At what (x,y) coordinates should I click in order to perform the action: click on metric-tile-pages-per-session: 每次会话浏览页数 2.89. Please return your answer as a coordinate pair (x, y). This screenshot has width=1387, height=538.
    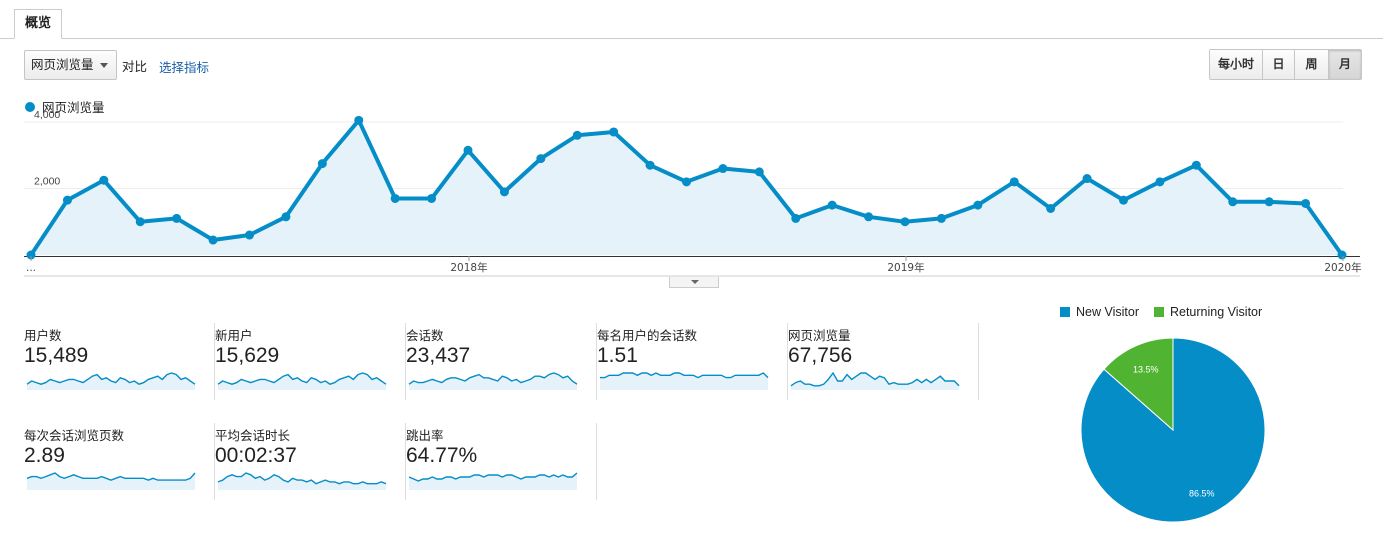
    Looking at the image, I should click on (119, 461).